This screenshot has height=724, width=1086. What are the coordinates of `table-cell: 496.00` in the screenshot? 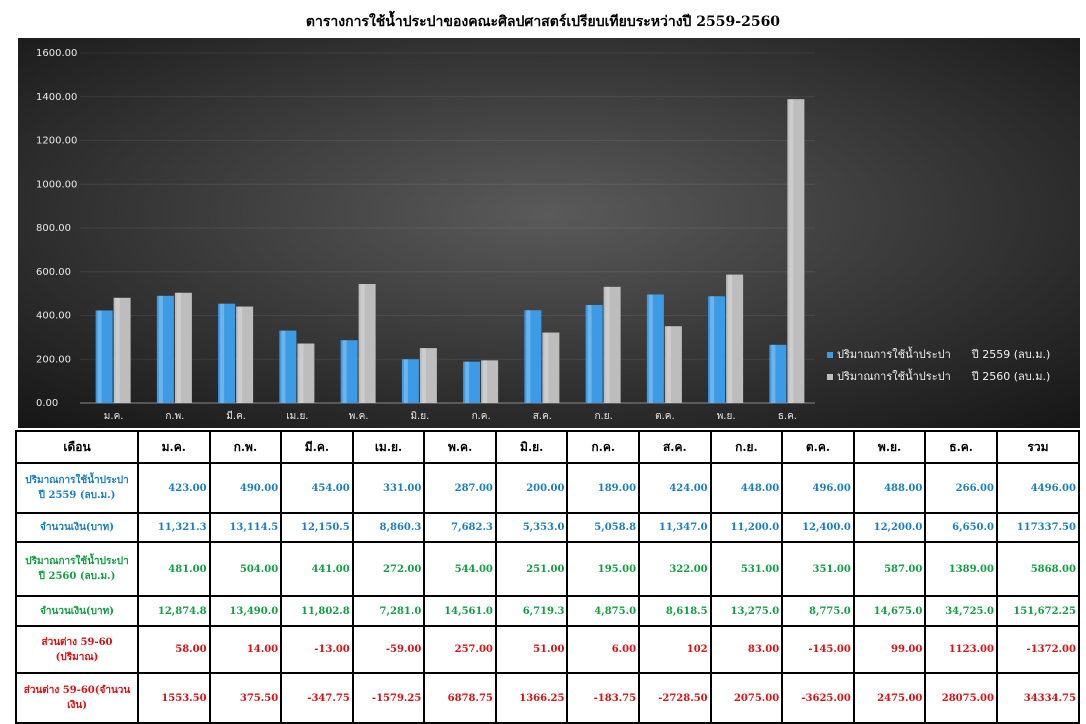 It's located at (818, 488).